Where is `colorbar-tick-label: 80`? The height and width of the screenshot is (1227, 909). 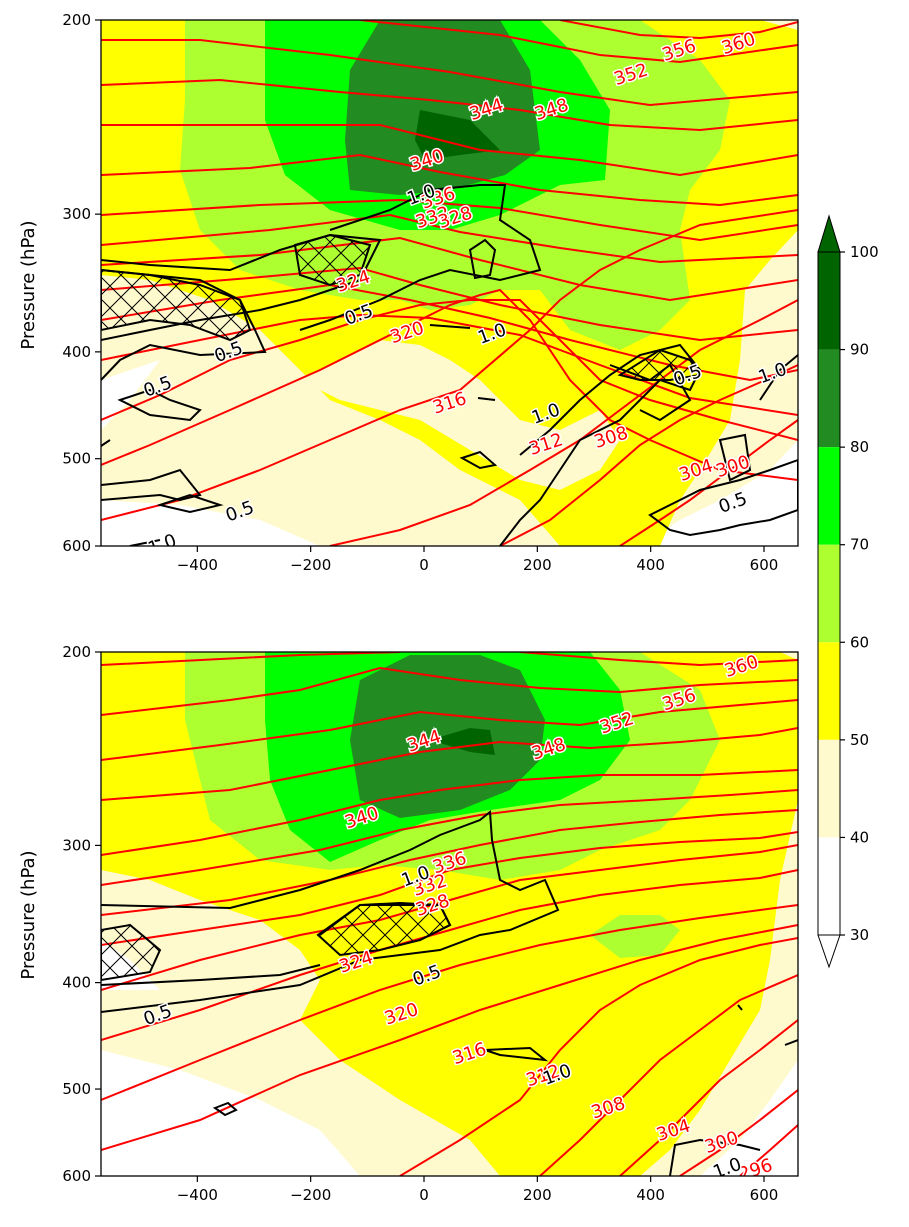
colorbar-tick-label: 80 is located at coordinates (859, 447).